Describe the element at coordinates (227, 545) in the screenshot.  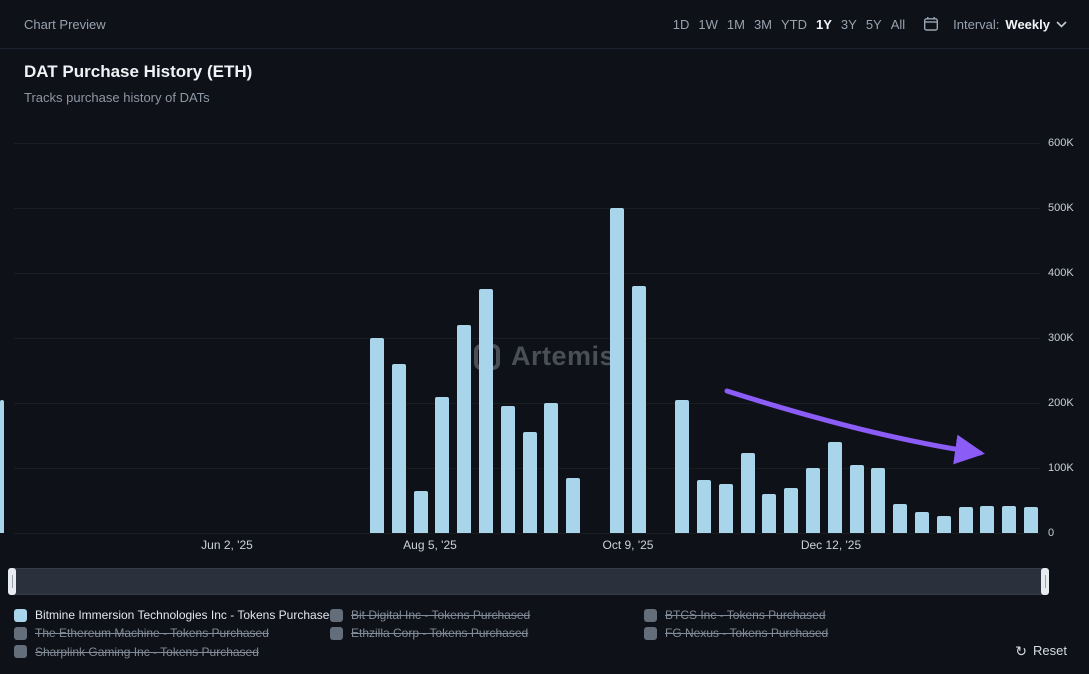
I see `x-axis-label: Jun 2, '25` at that location.